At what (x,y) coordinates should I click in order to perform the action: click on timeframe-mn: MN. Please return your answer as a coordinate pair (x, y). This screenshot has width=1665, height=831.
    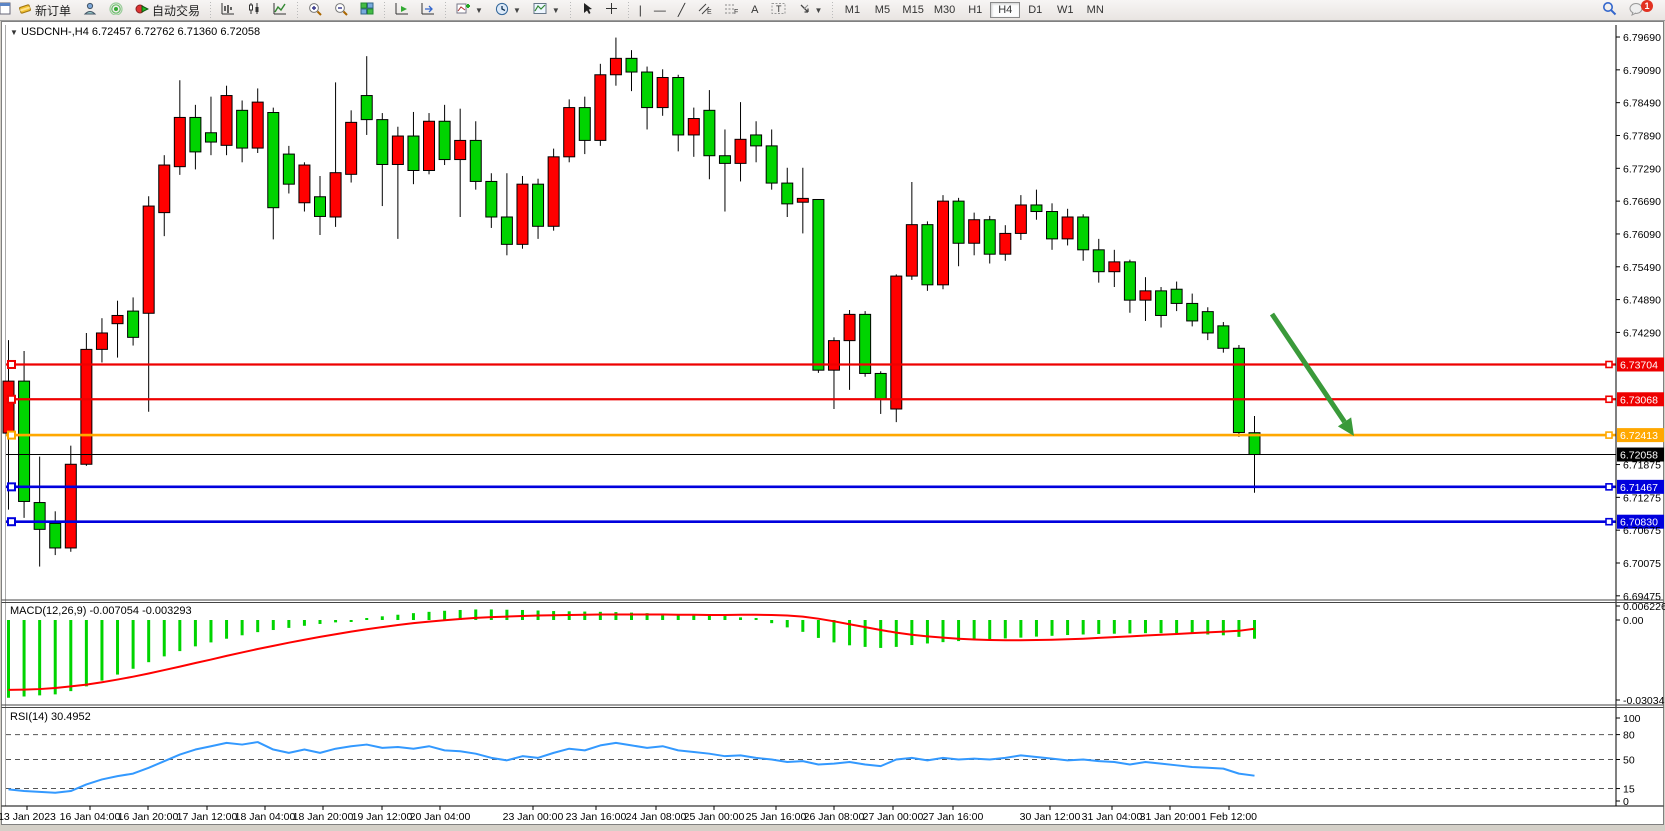
    Looking at the image, I should click on (1095, 10).